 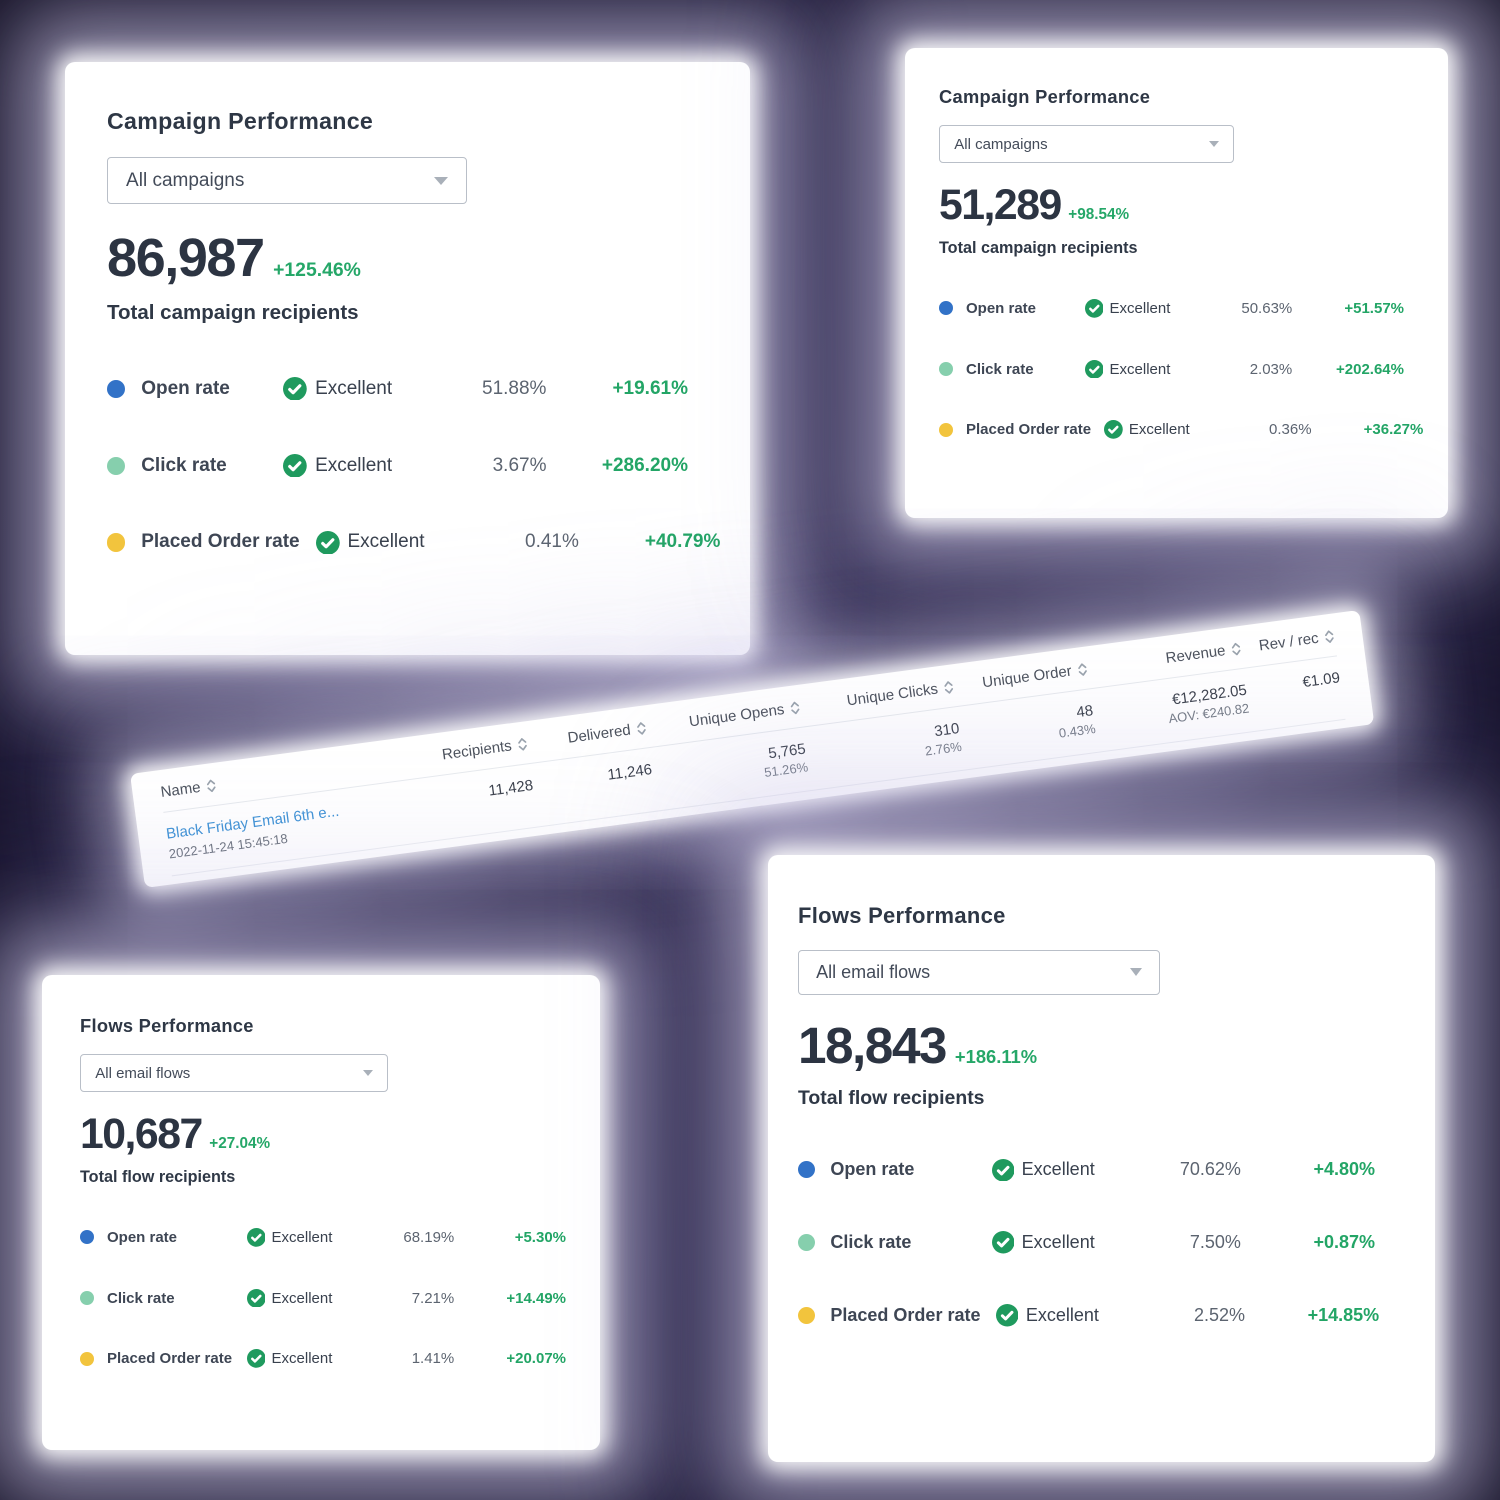 I want to click on metric-value: 7.50%, so click(x=1215, y=1242).